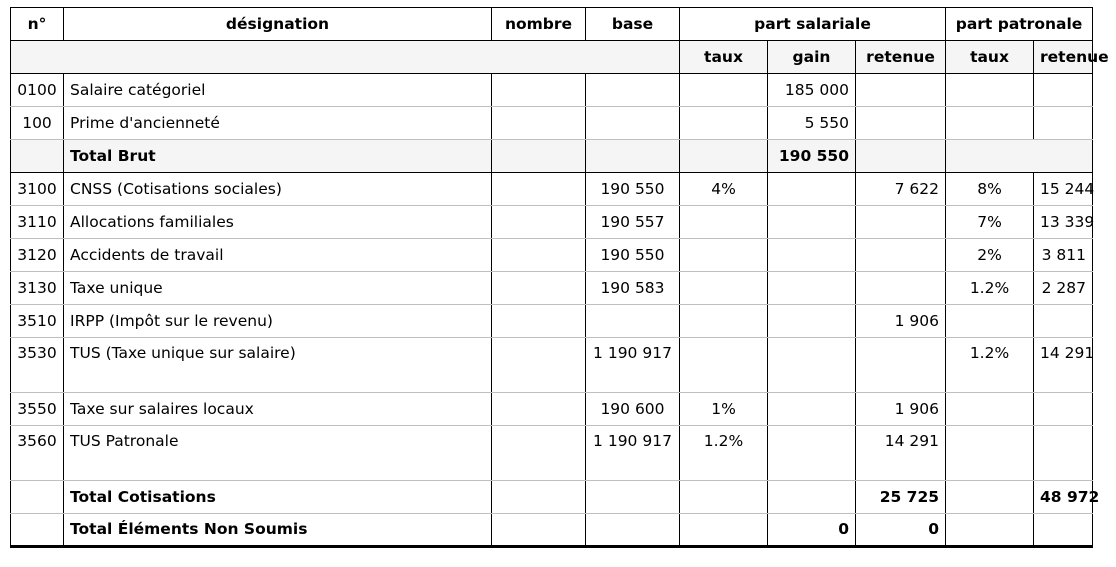 This screenshot has width=1116, height=567. Describe the element at coordinates (277, 321) in the screenshot. I see `cell-designation: IRPP (Impôt sur le revenu)` at that location.